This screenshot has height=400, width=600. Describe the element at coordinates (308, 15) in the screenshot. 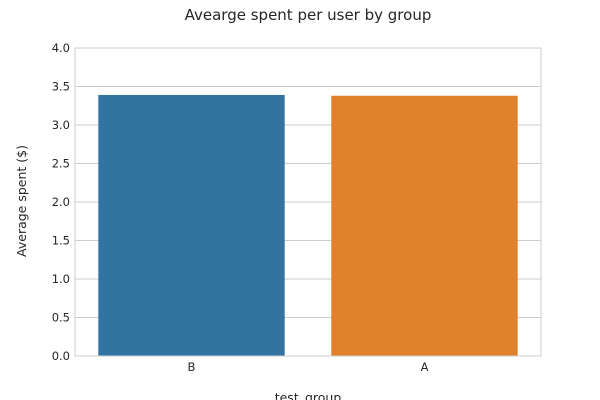

I see `chart-title: Avearge spent per user by group` at that location.